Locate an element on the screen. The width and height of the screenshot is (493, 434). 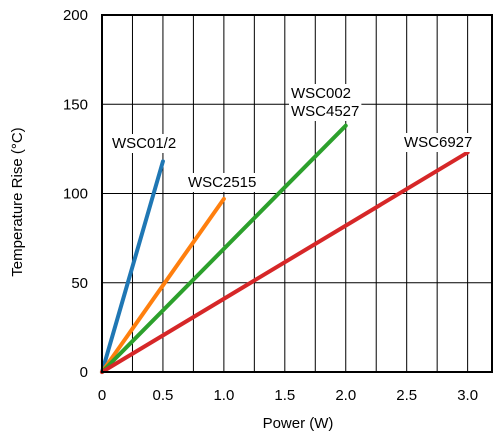
y-tick-label: 0 is located at coordinates (84, 372).